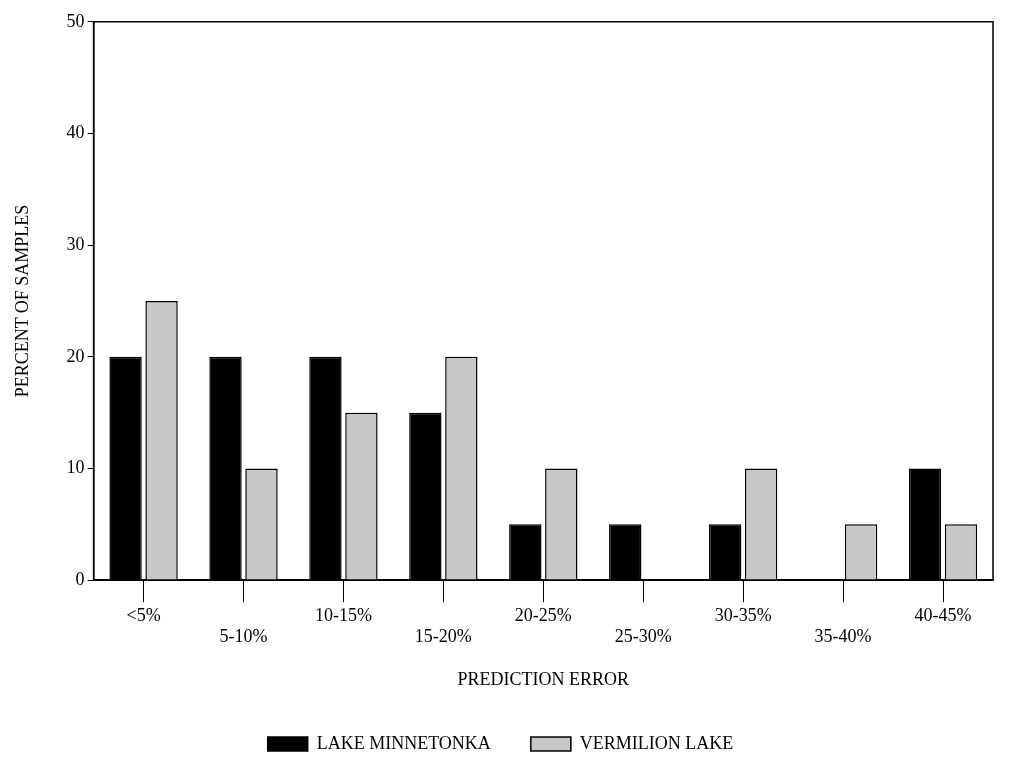  Describe the element at coordinates (75, 243) in the screenshot. I see `y-tick-label: 30` at that location.